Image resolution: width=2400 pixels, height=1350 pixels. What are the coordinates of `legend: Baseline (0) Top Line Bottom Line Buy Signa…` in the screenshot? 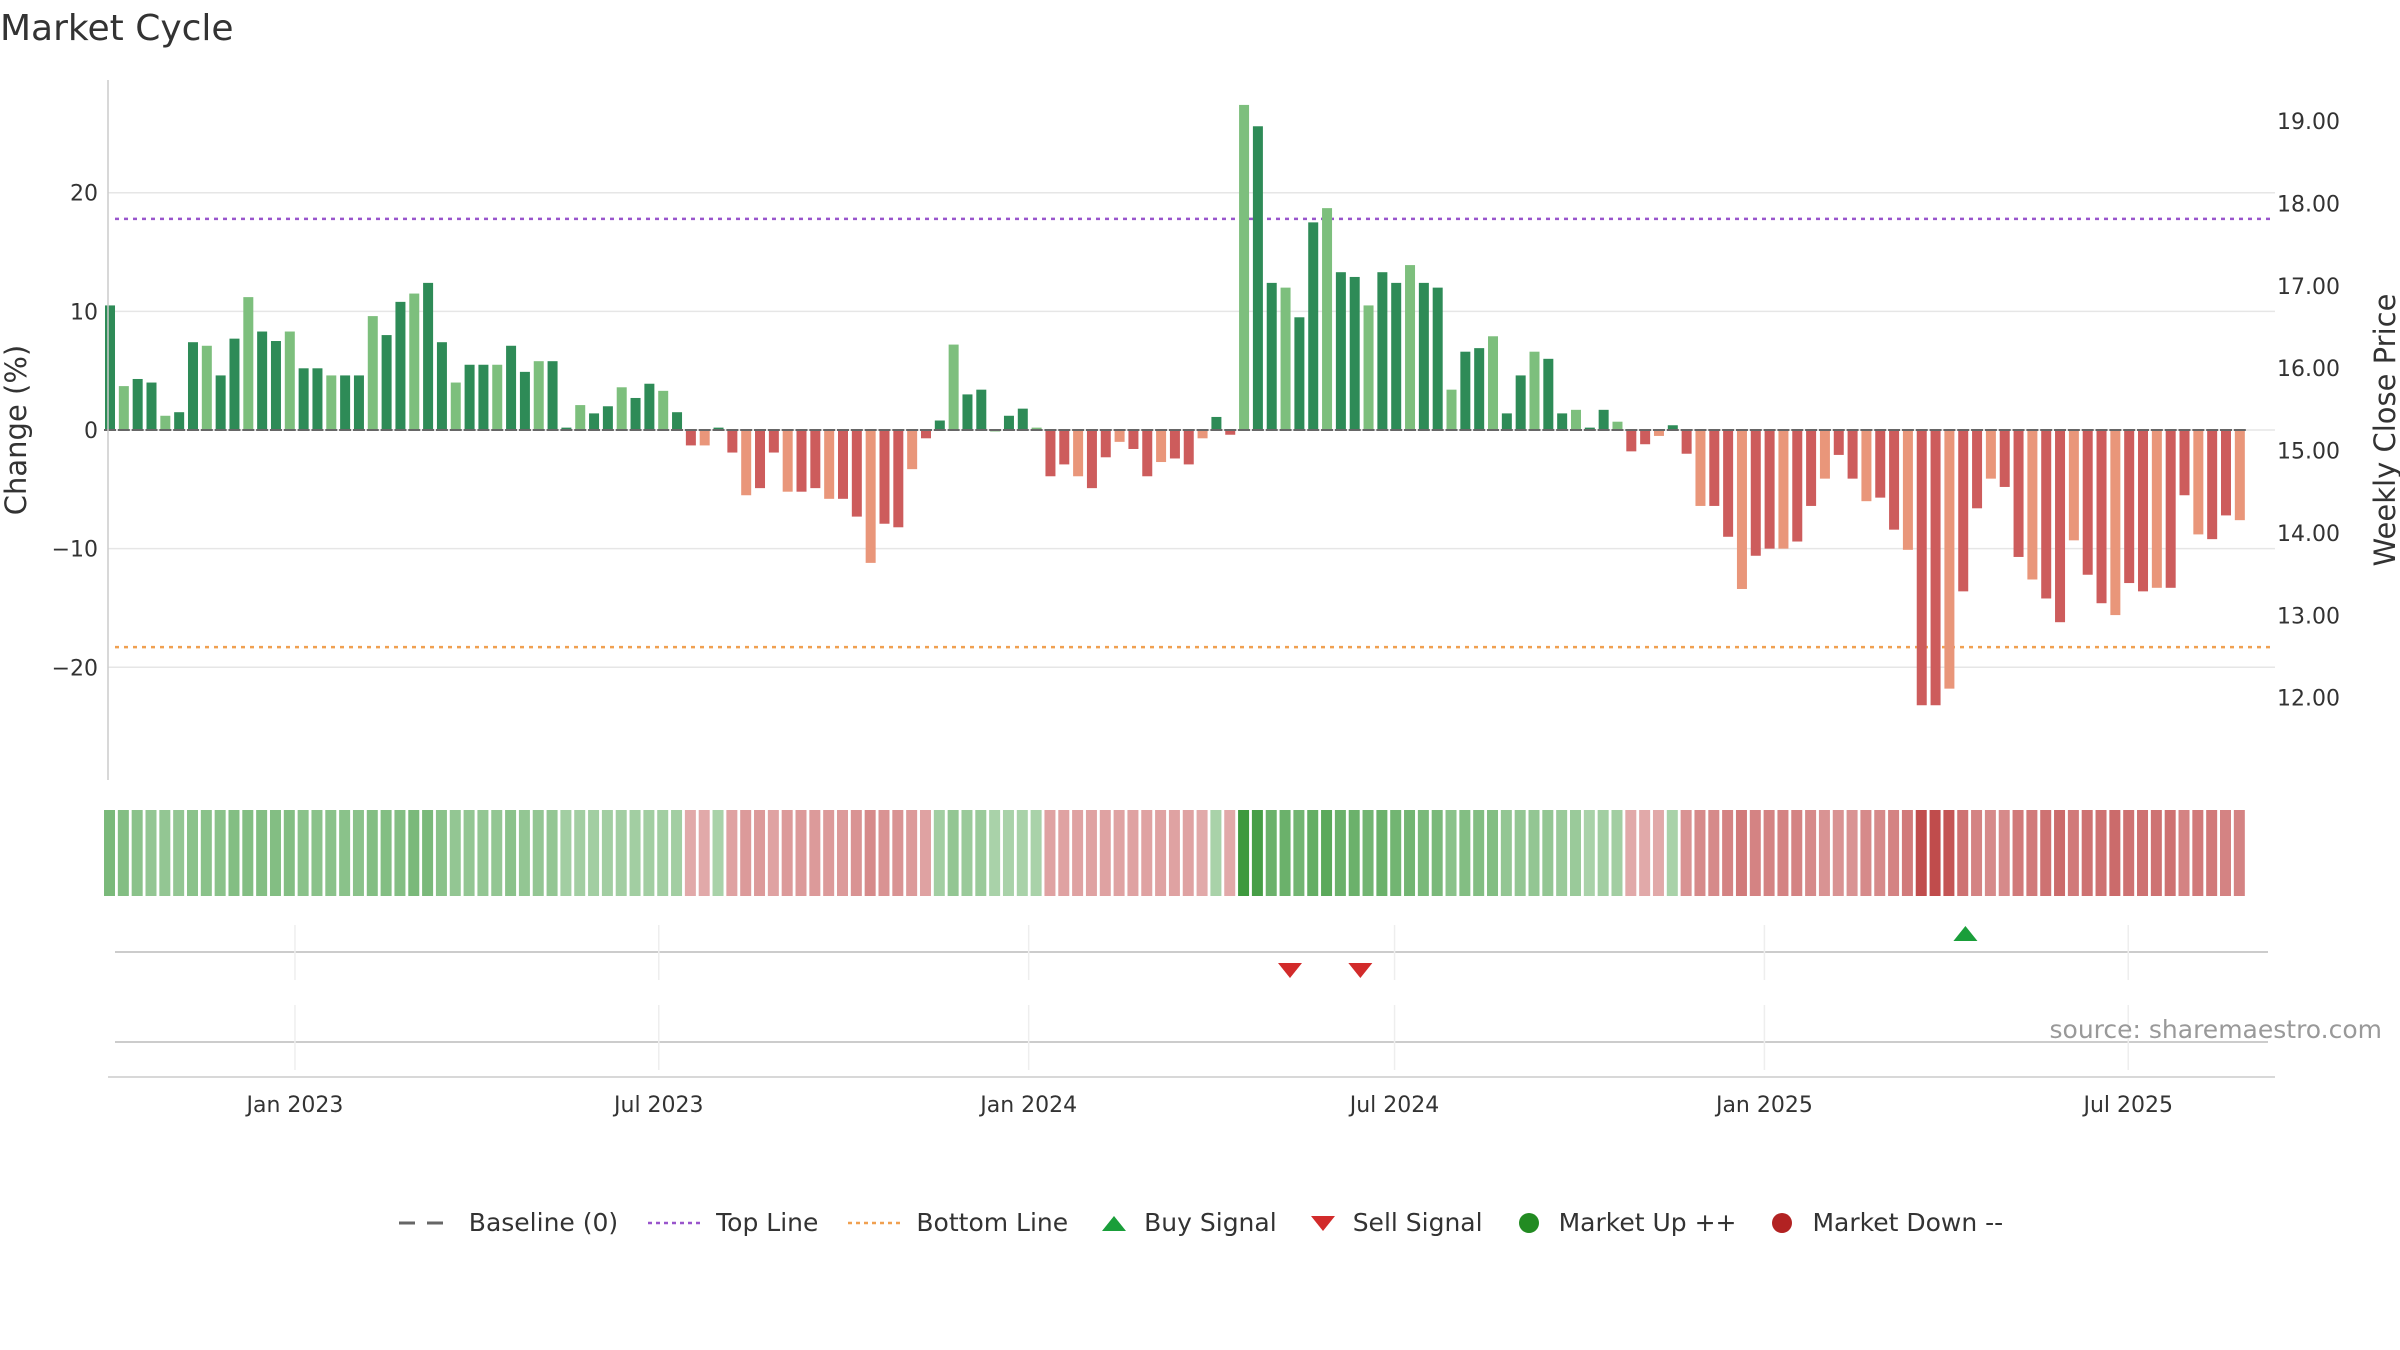 It's located at (1200, 1222).